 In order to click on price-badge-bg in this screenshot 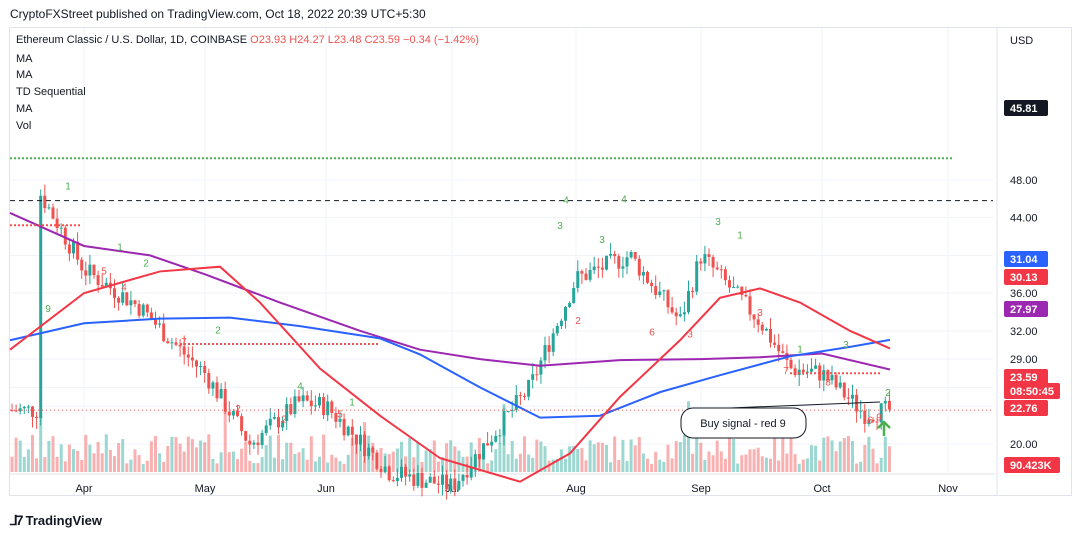, I will do `click(1026, 259)`.